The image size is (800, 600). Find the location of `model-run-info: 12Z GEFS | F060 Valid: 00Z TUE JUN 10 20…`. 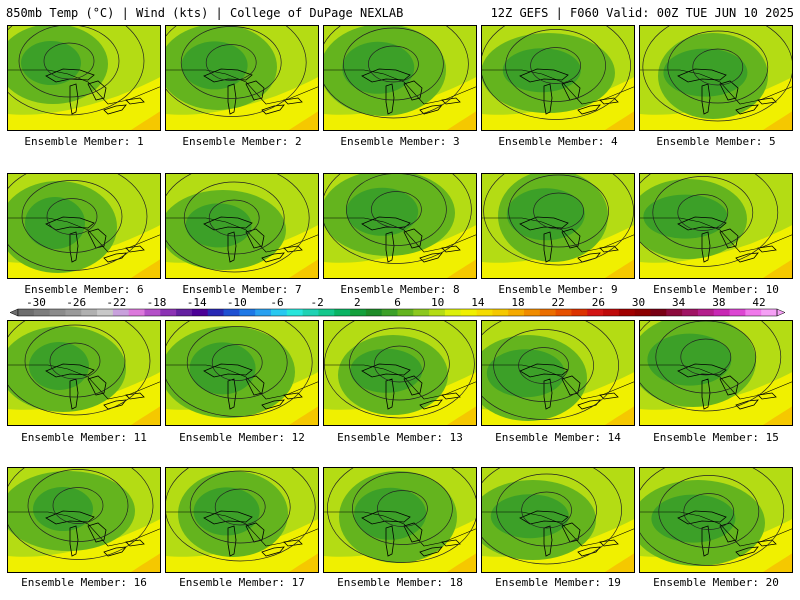

model-run-info: 12Z GEFS | F060 Valid: 00Z TUE JUN 10 20… is located at coordinates (642, 13).